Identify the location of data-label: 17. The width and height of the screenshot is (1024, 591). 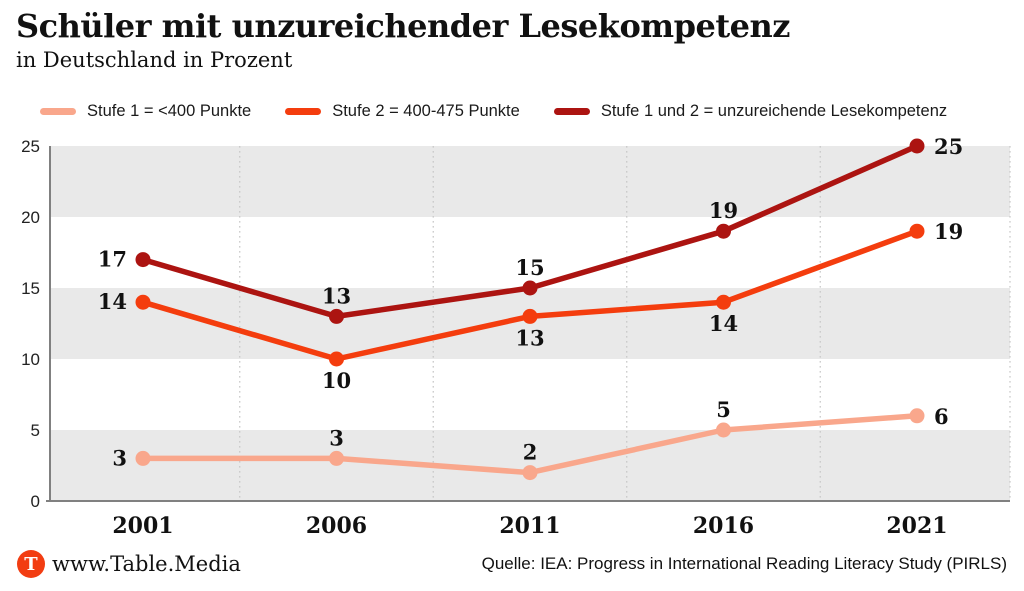
(112, 259).